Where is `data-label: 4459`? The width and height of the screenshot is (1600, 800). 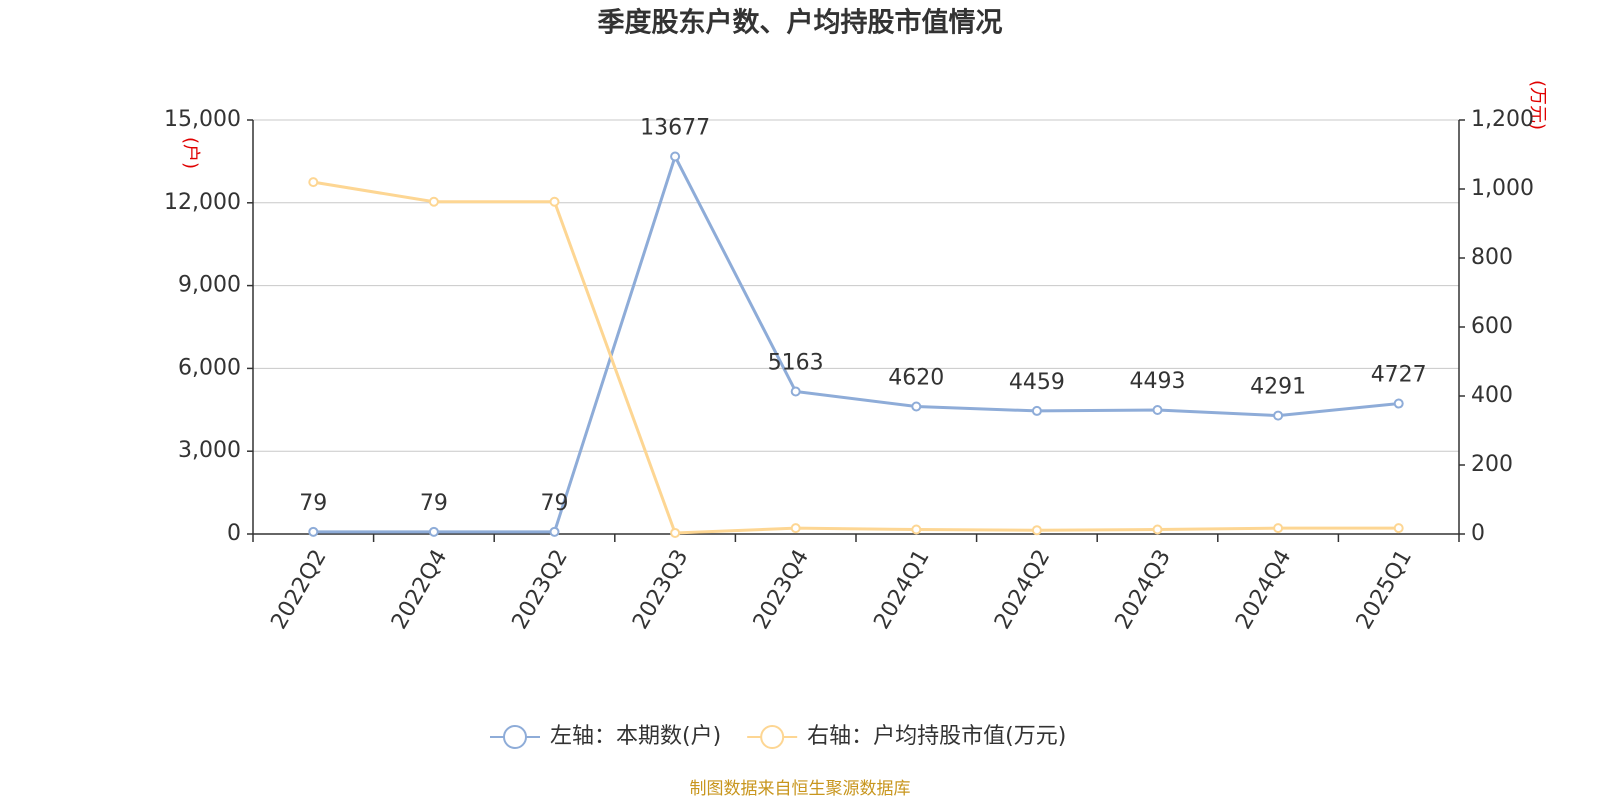 data-label: 4459 is located at coordinates (1037, 382).